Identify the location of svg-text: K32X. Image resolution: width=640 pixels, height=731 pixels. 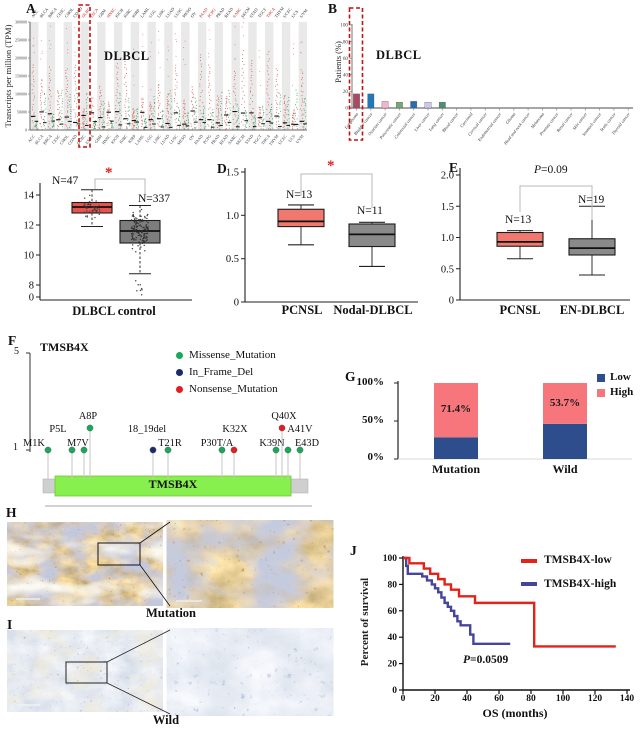
(235, 429).